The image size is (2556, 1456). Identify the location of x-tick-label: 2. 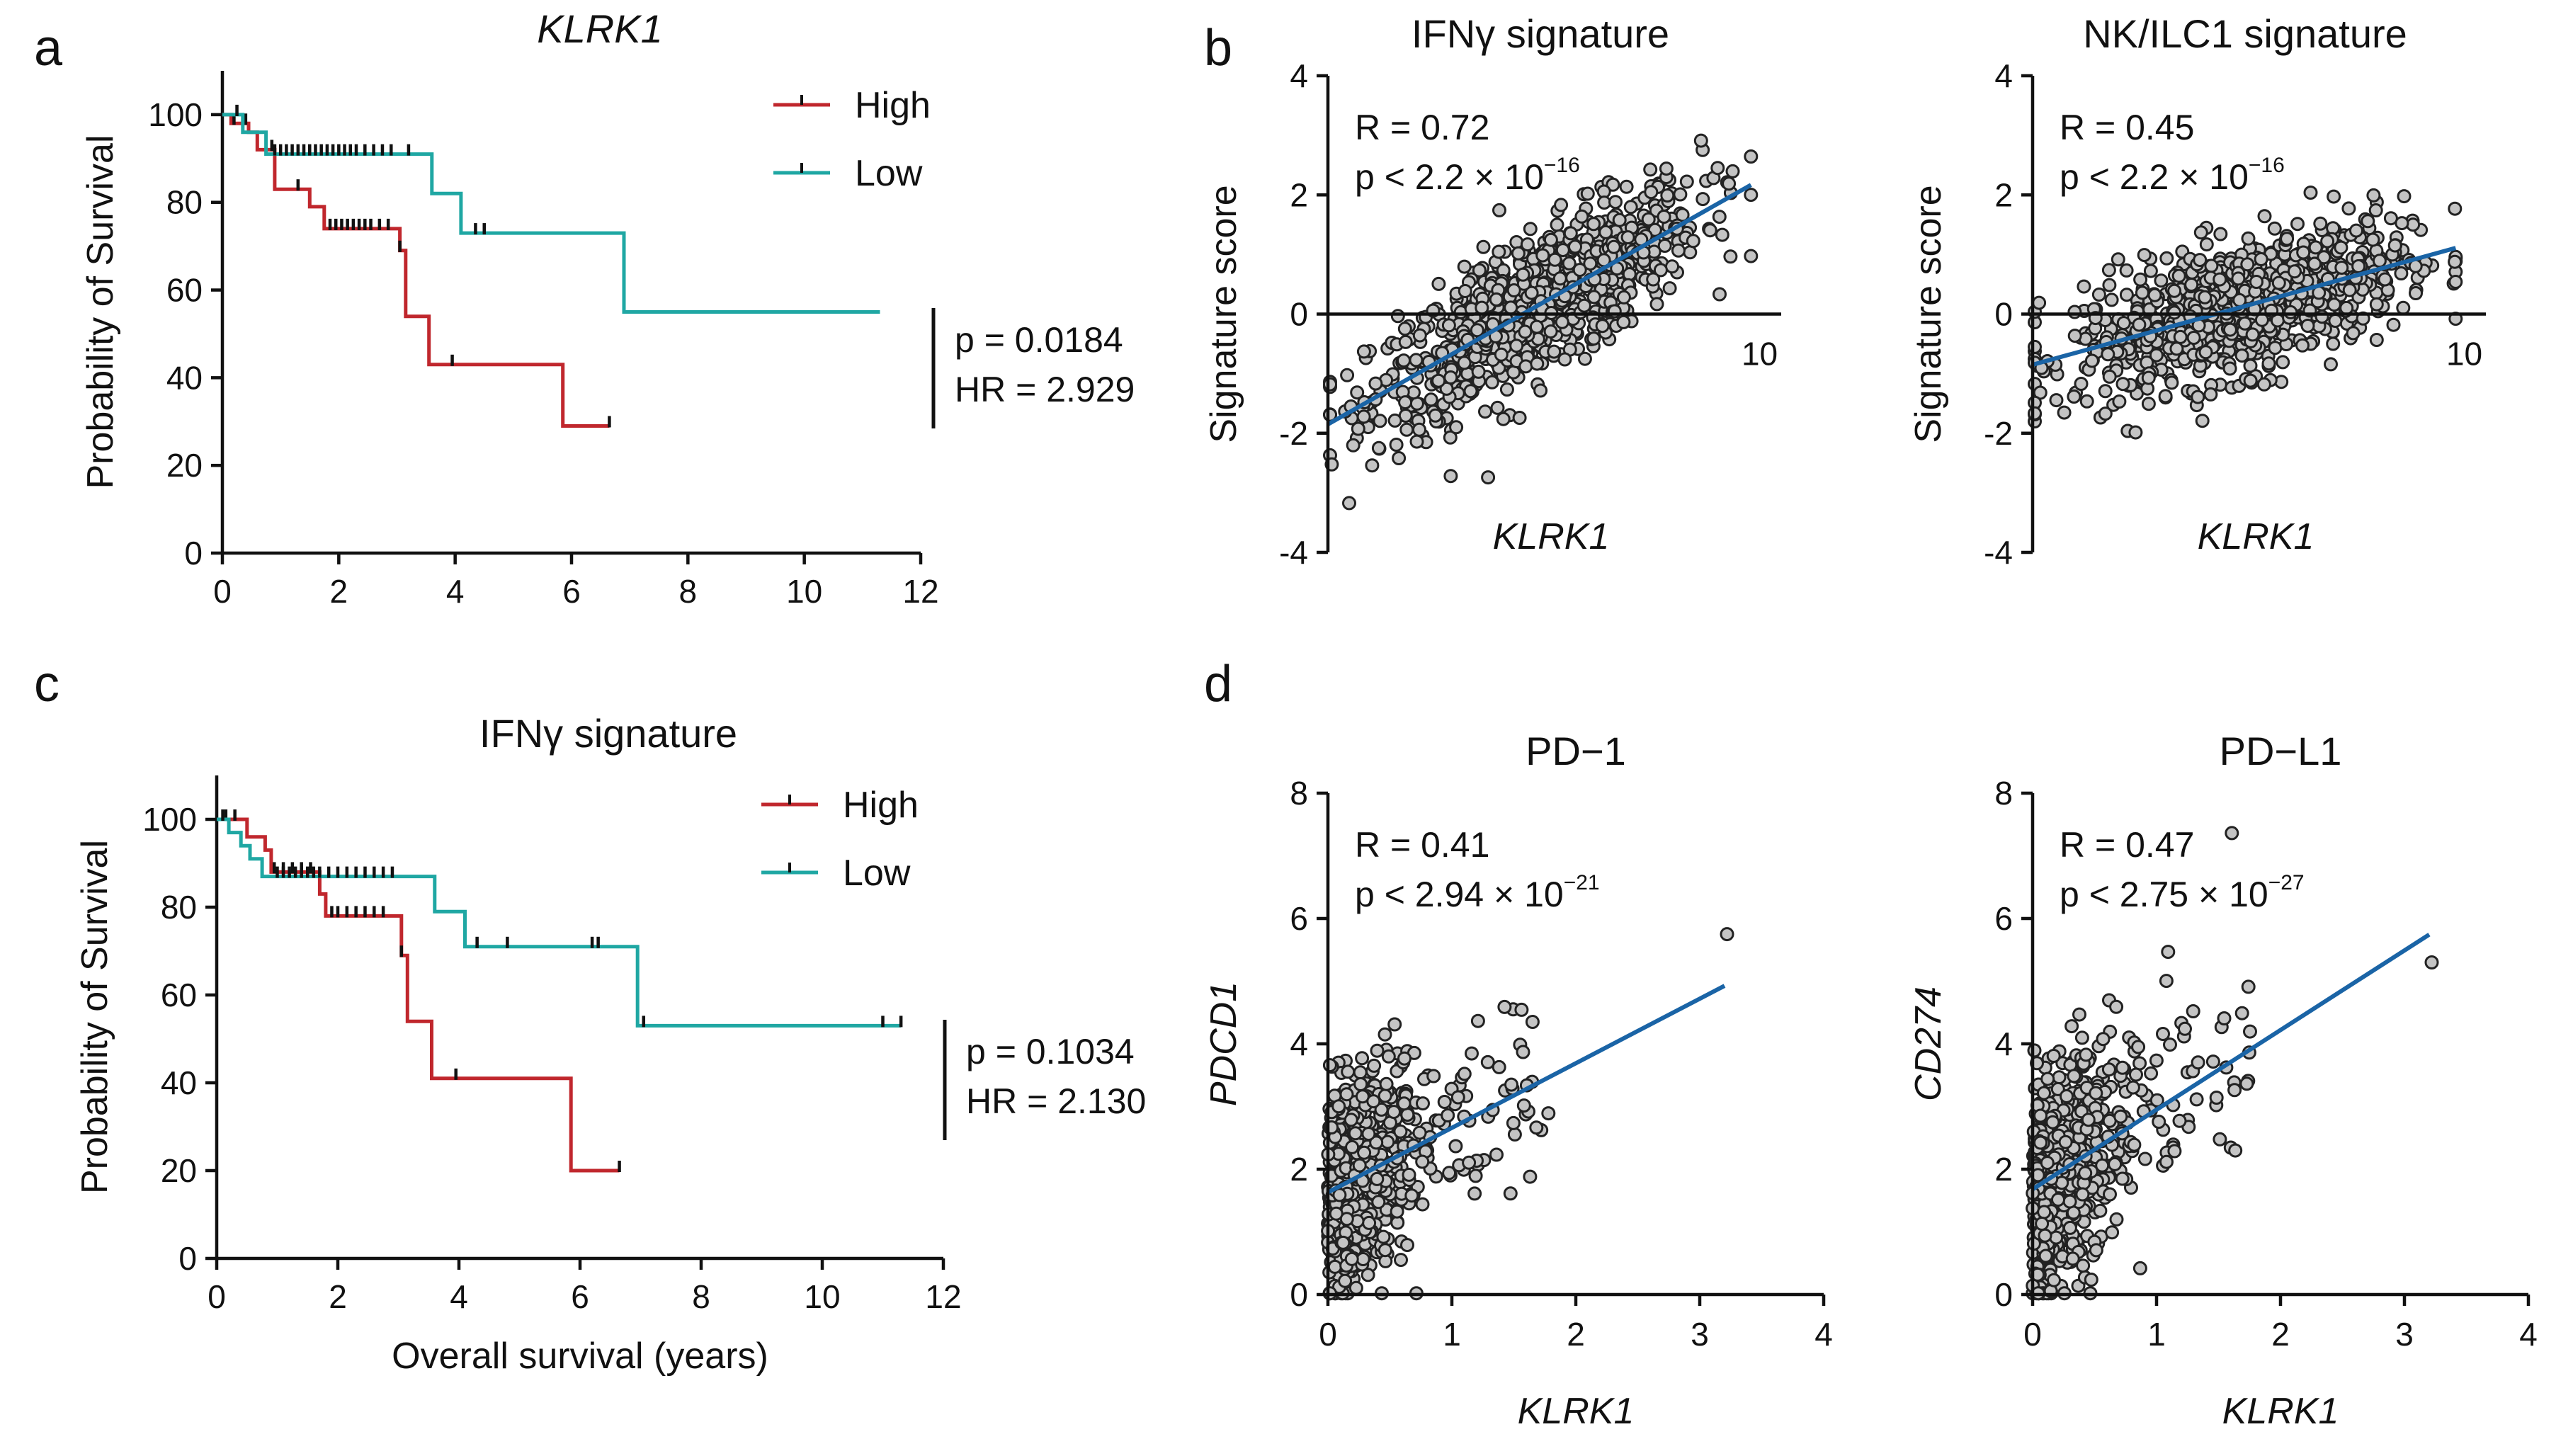
(2280, 1335).